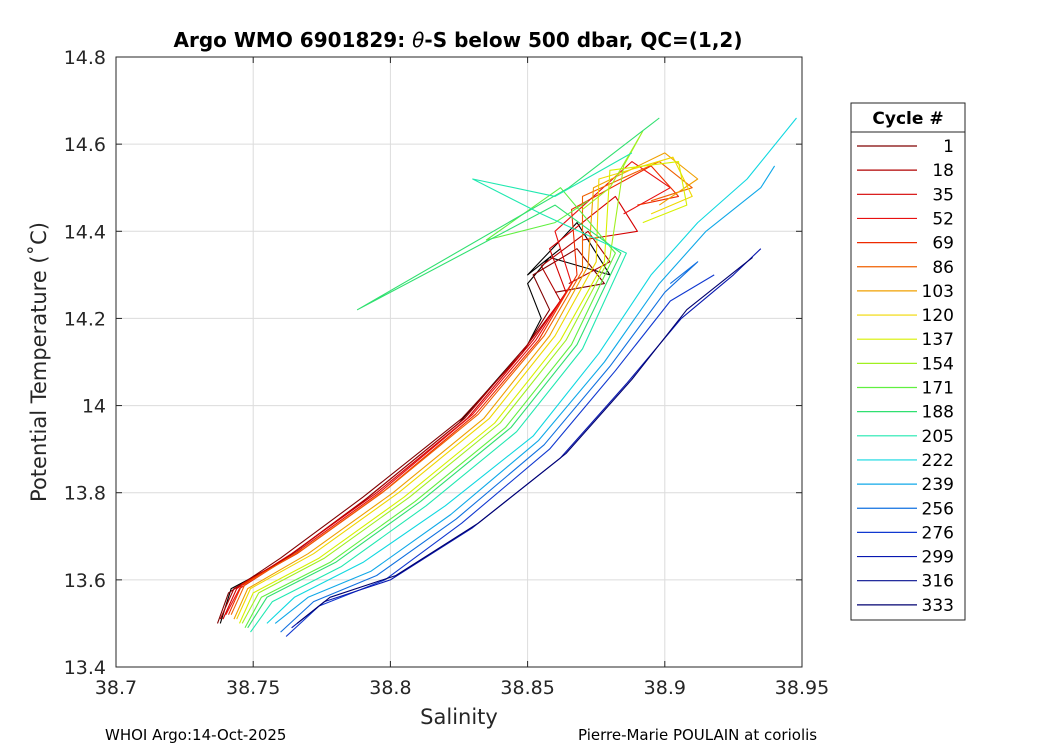 The height and width of the screenshot is (750, 1050). I want to click on legend-label-cycle-276: 276, so click(938, 533).